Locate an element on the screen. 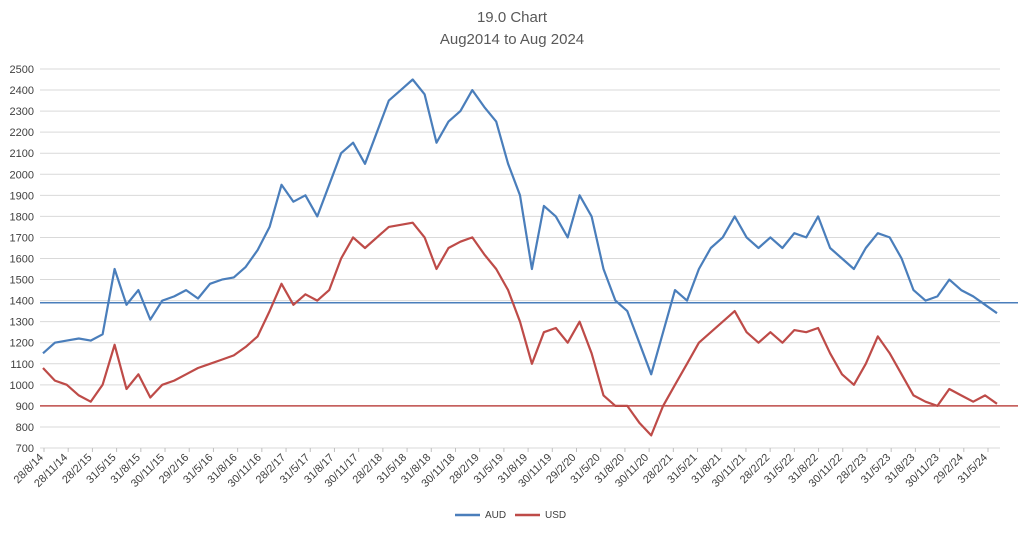 This screenshot has height=534, width=1024. y-tick-label: 1400 is located at coordinates (22, 302).